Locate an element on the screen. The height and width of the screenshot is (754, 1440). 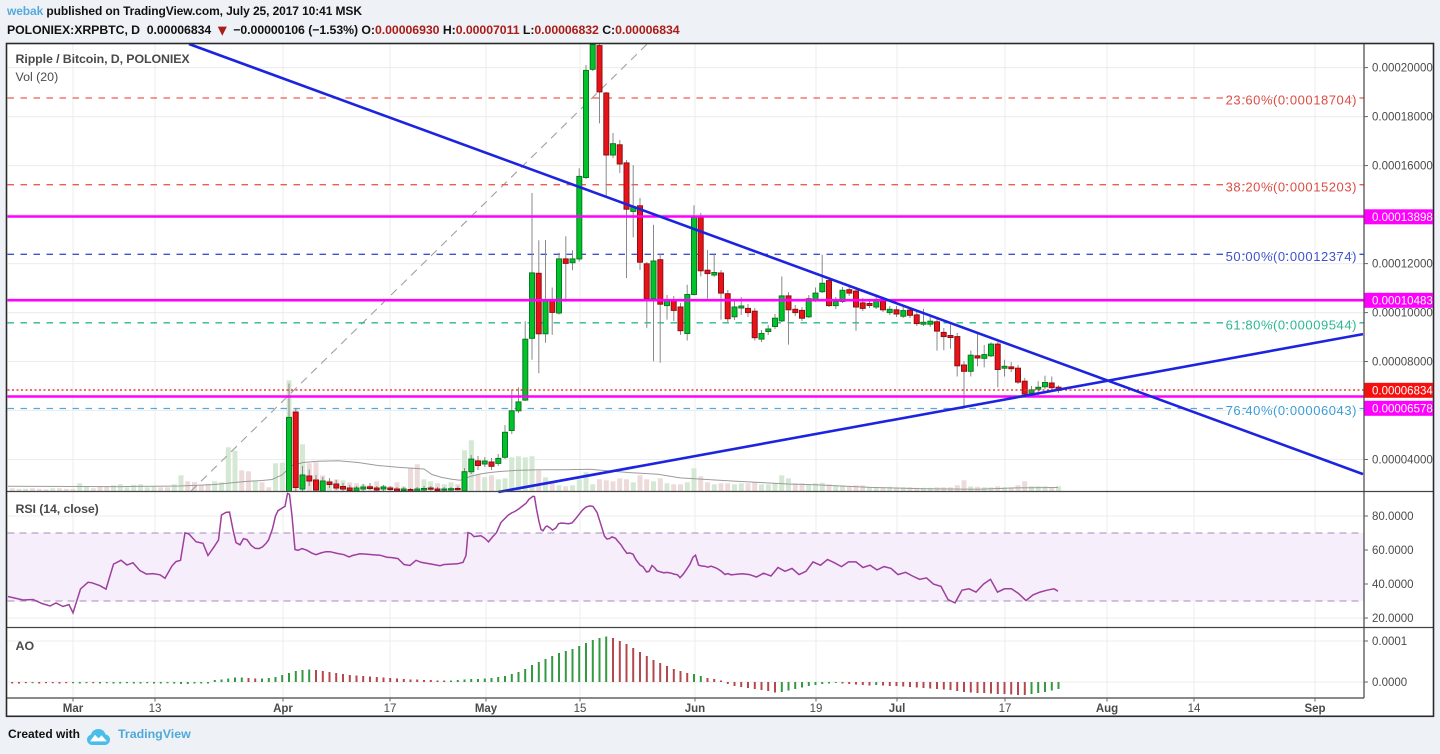
svg-text: Apr is located at coordinates (283, 709).